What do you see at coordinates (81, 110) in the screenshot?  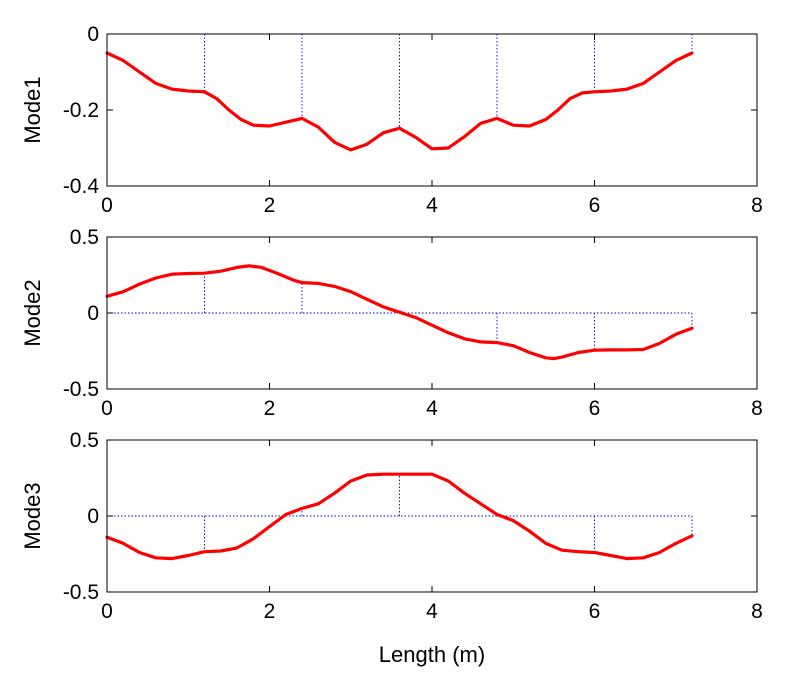 I see `y-tick-label: -0.2` at bounding box center [81, 110].